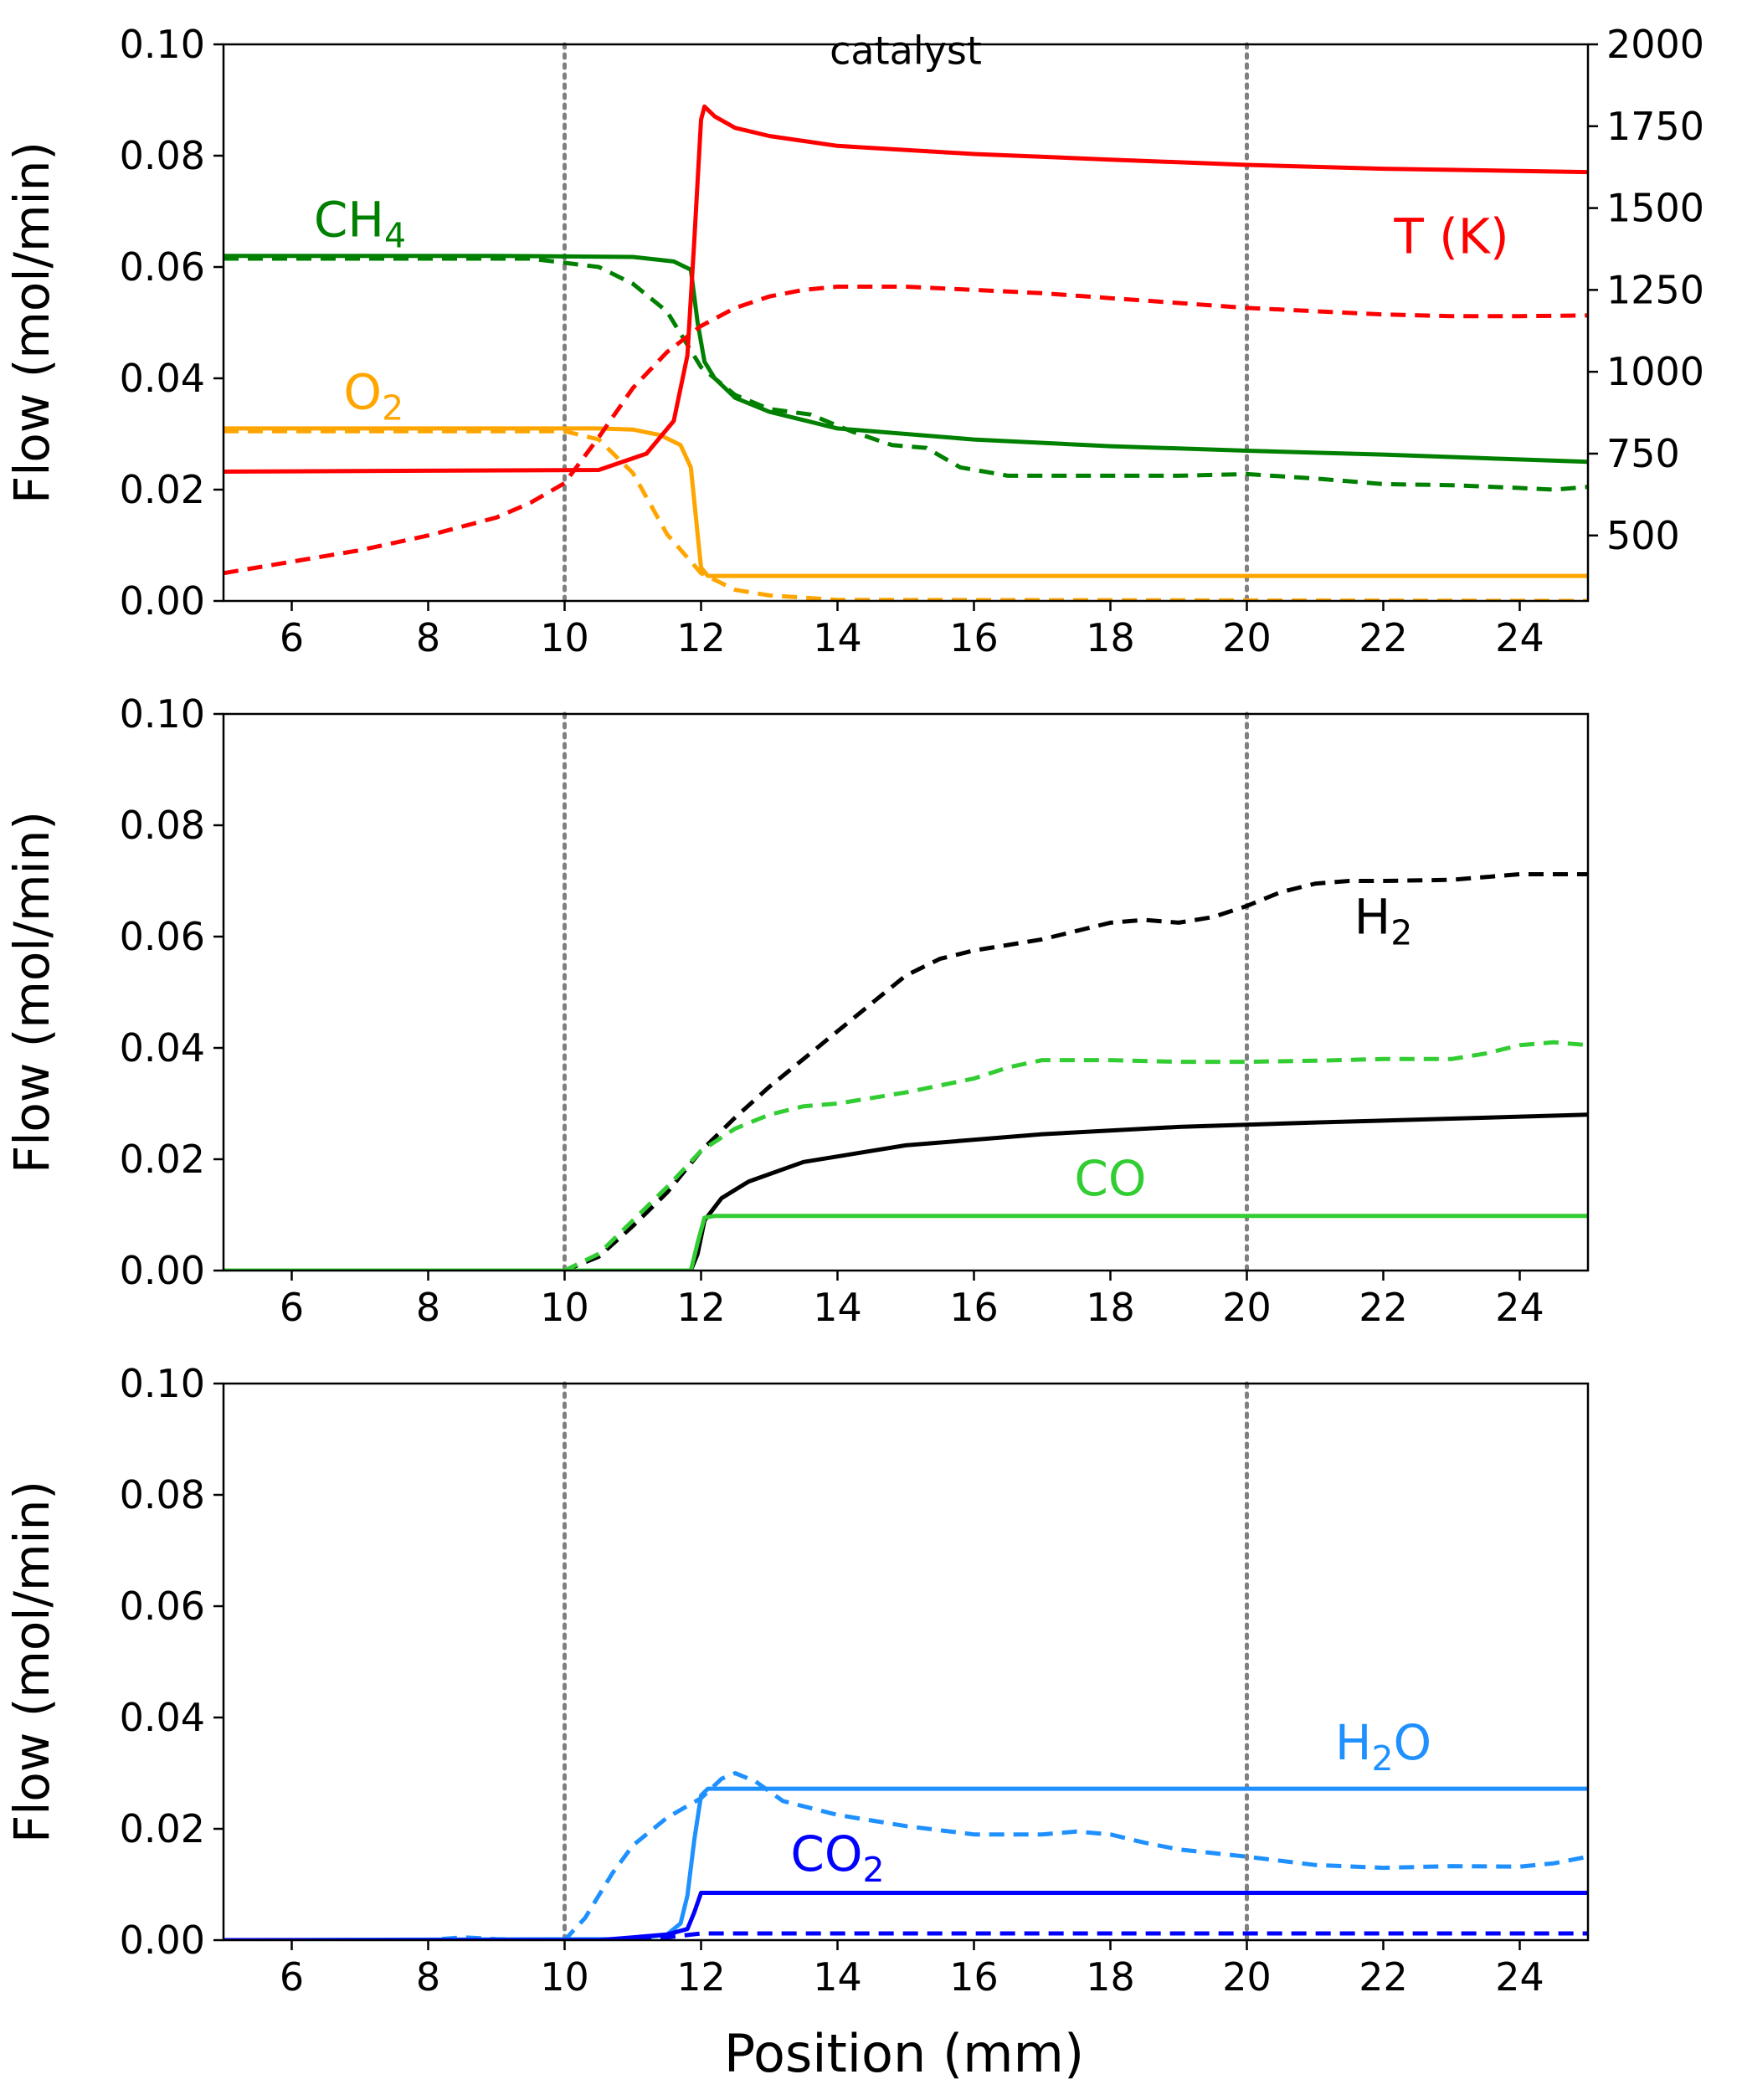 This screenshot has height=2100, width=1747. I want to click on series-annotation-h2o: H2O, so click(1383, 1746).